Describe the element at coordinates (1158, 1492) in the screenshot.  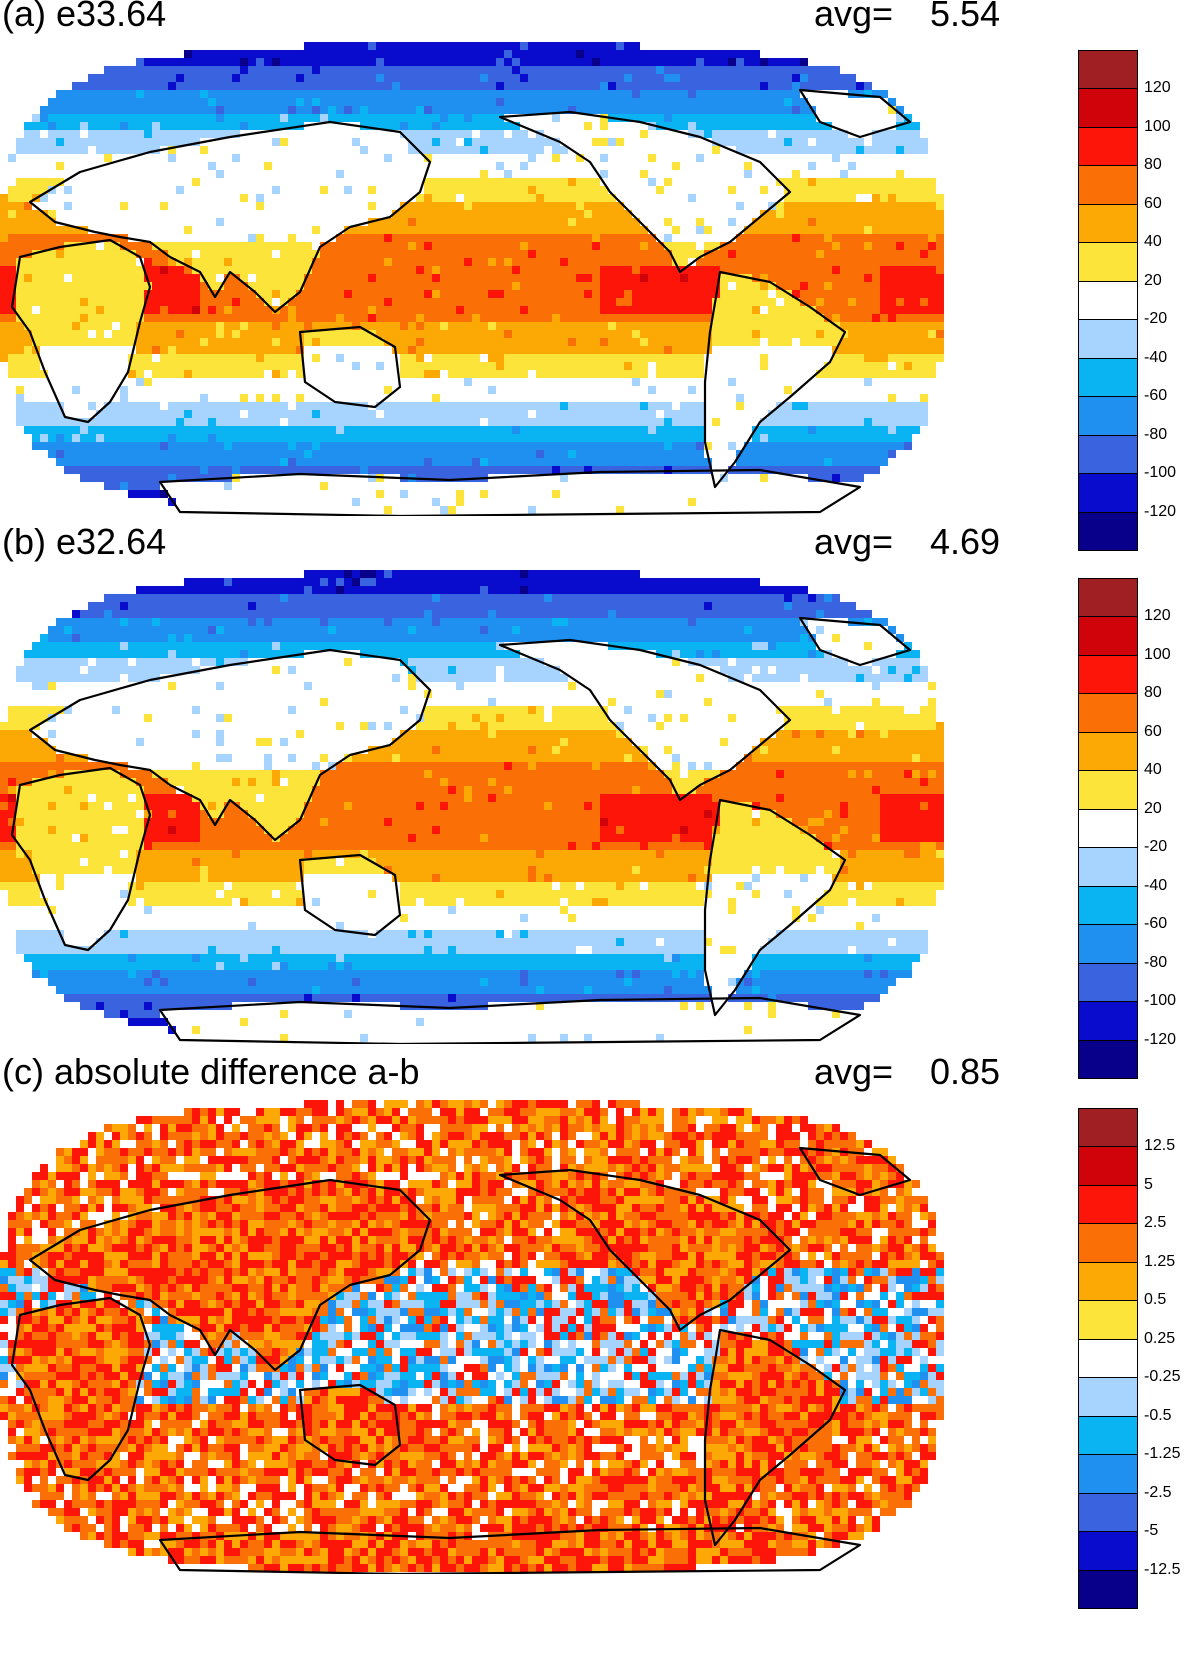
I see `colorbar-tick-label: -2.5` at that location.